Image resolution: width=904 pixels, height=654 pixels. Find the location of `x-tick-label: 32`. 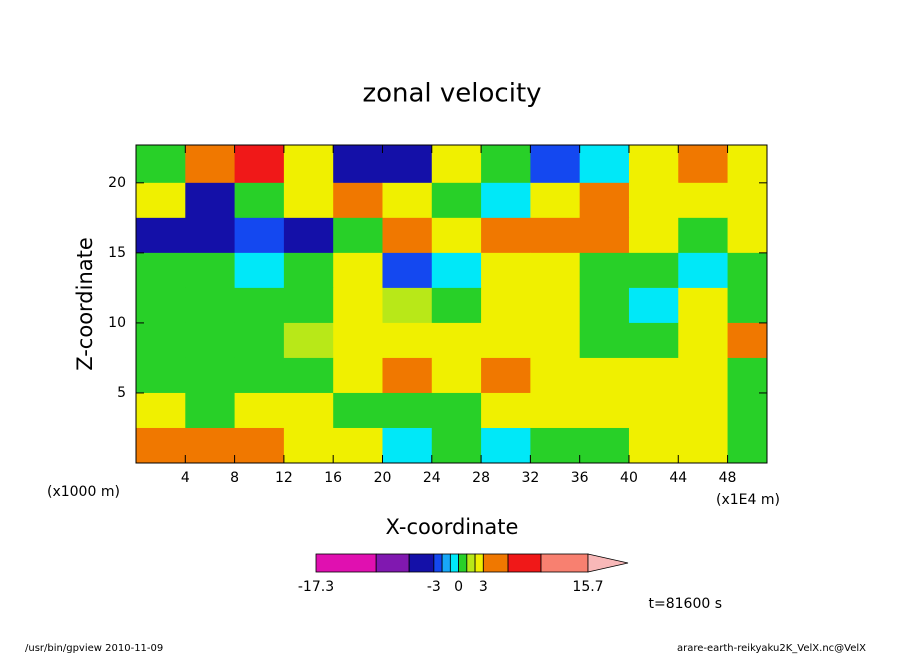

x-tick-label: 32 is located at coordinates (530, 478).